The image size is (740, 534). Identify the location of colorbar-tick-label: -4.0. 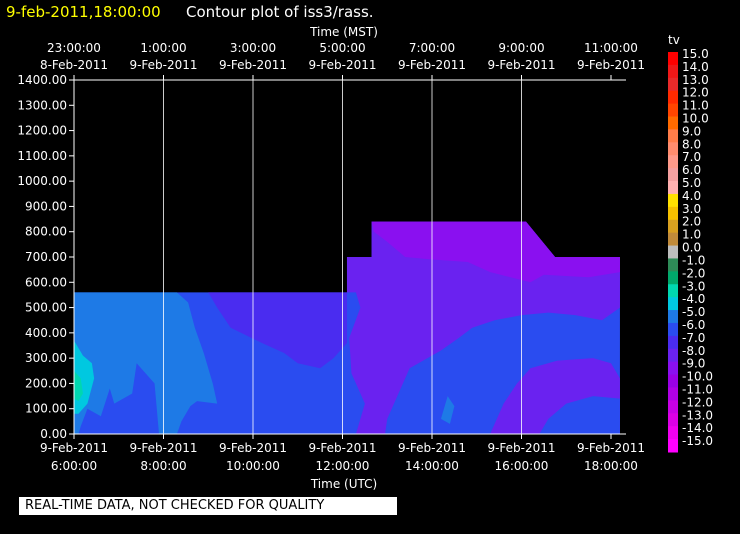
(693, 299).